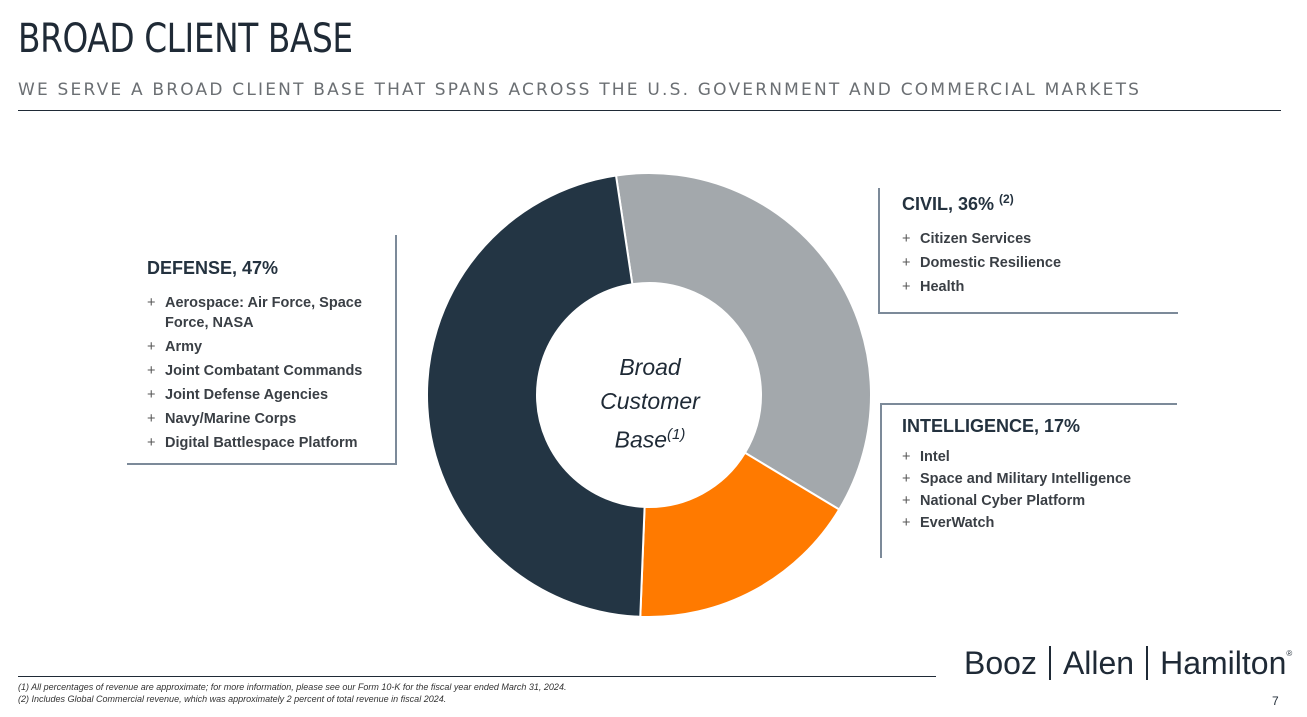 The image size is (1307, 717). Describe the element at coordinates (536, 396) in the screenshot. I see `donut-slice-defense` at that location.